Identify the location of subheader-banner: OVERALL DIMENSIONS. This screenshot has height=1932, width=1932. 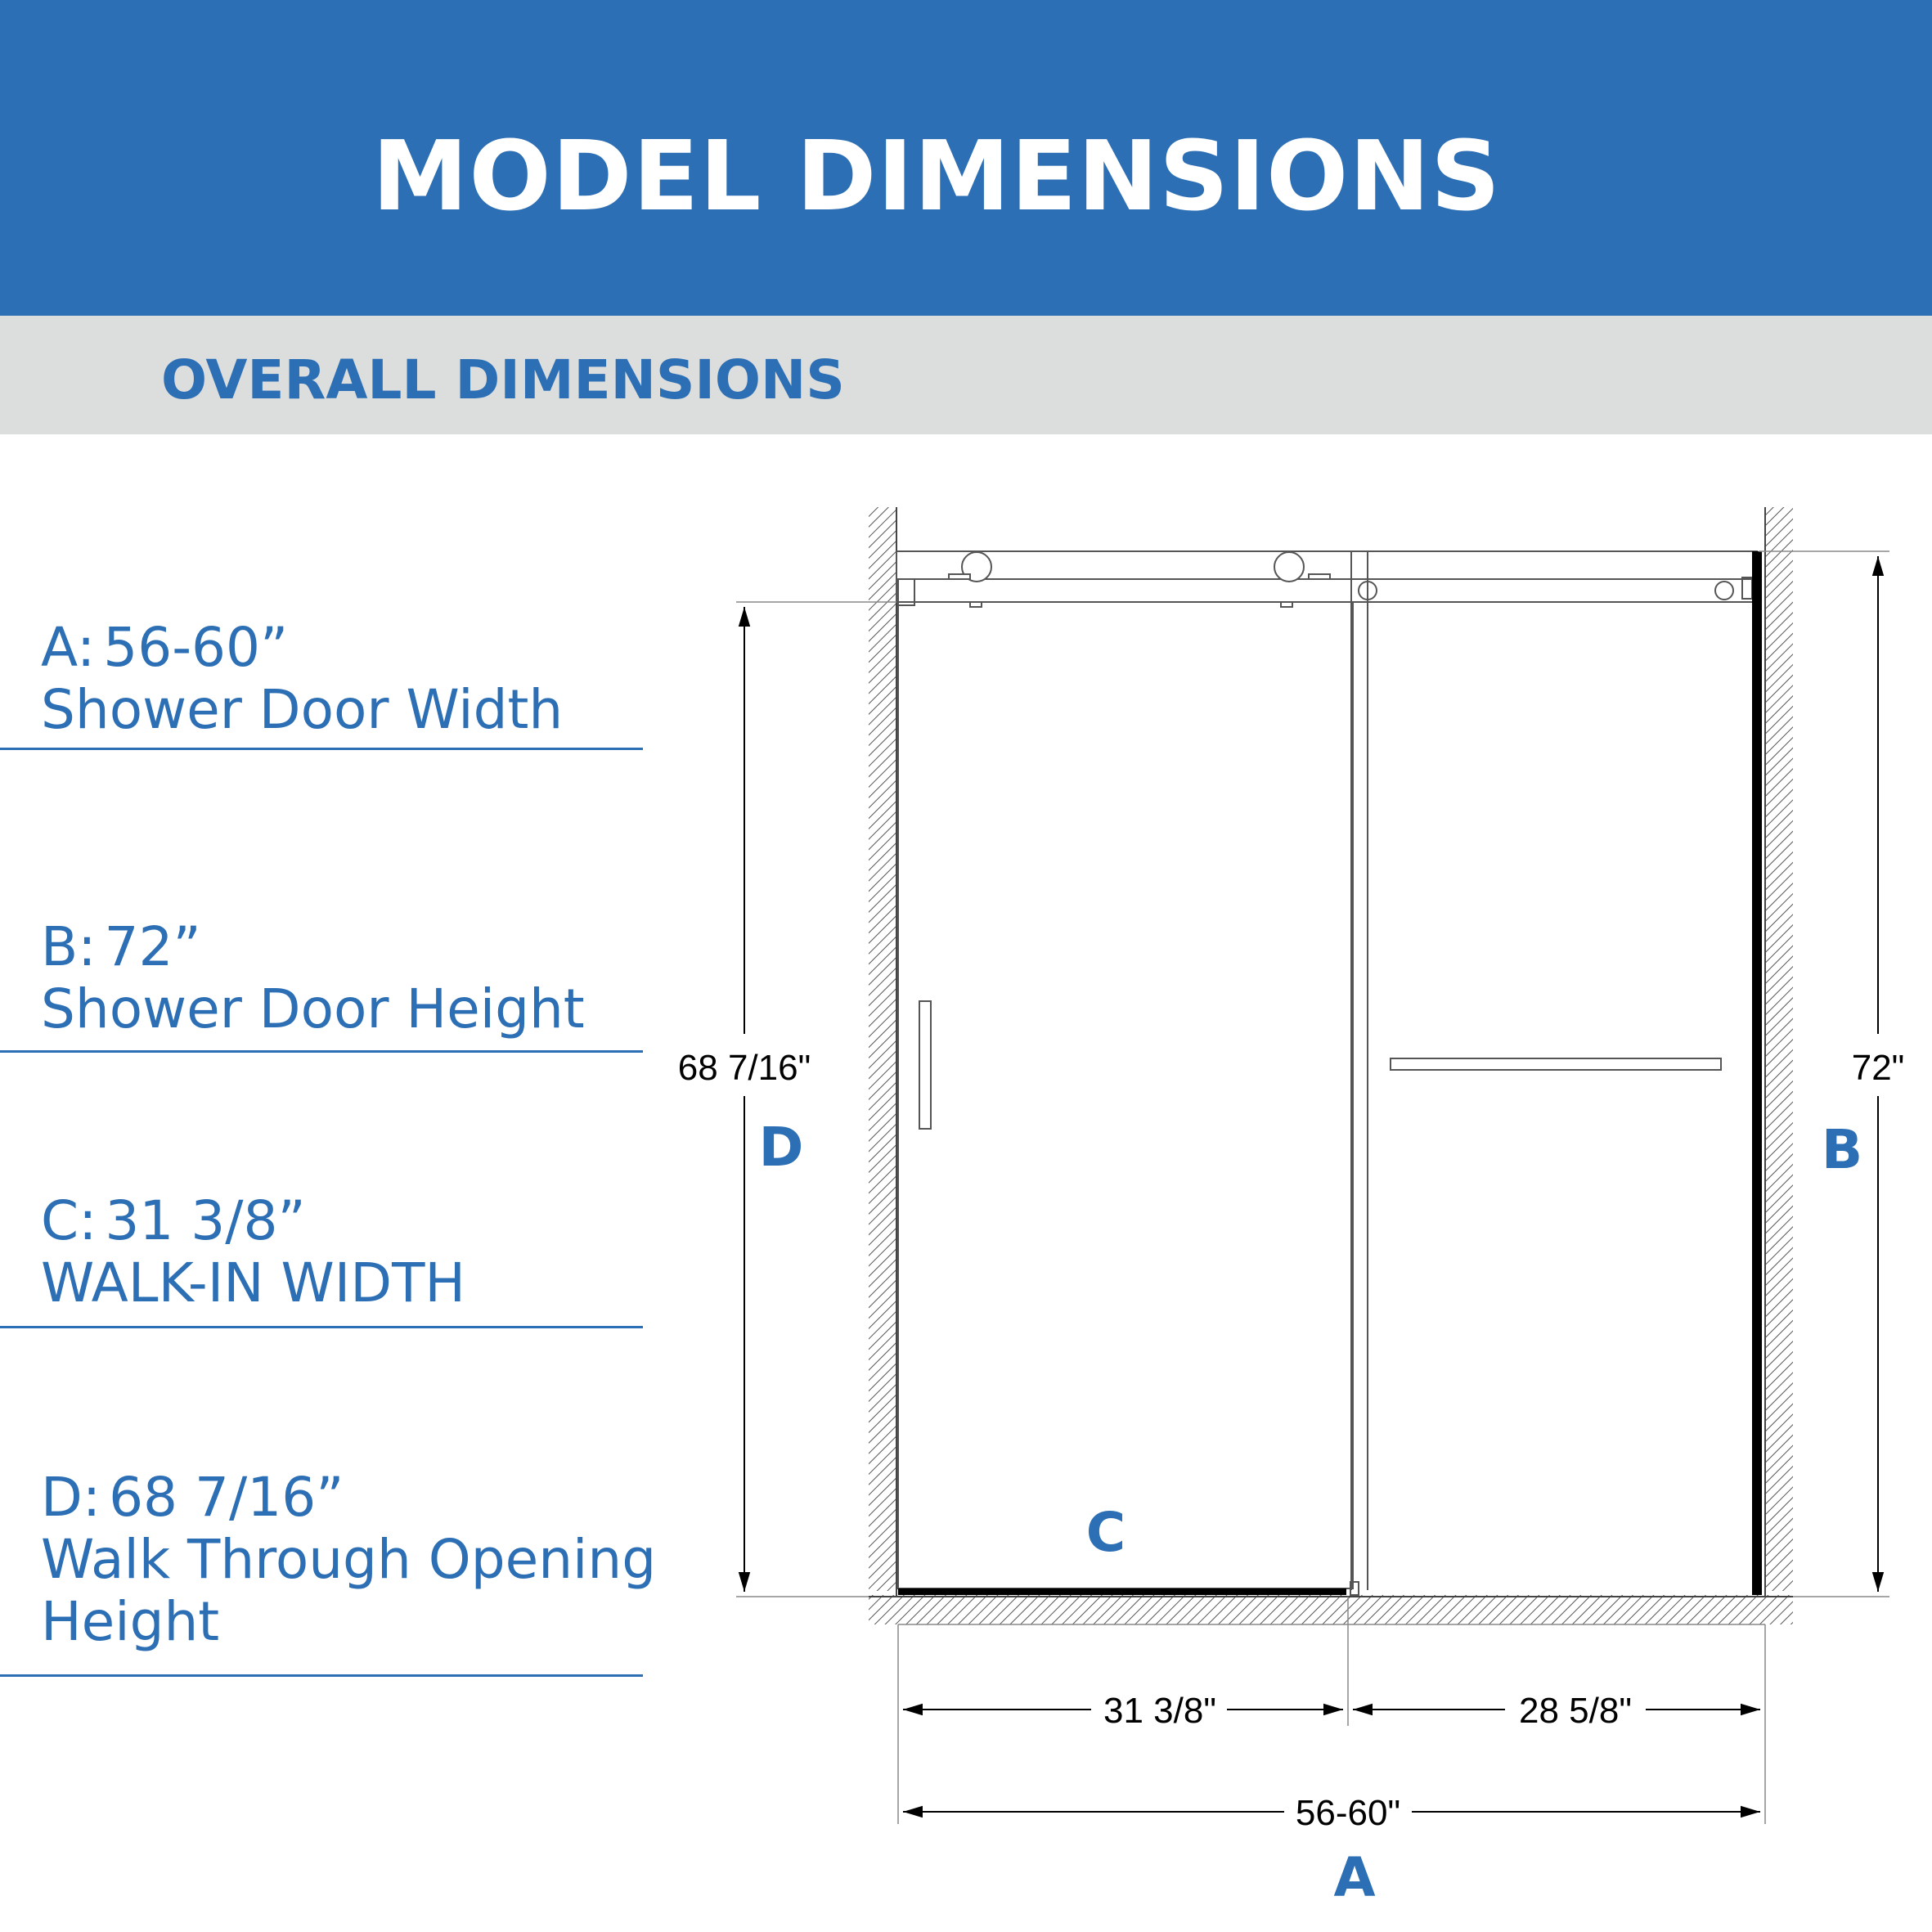
(966, 375).